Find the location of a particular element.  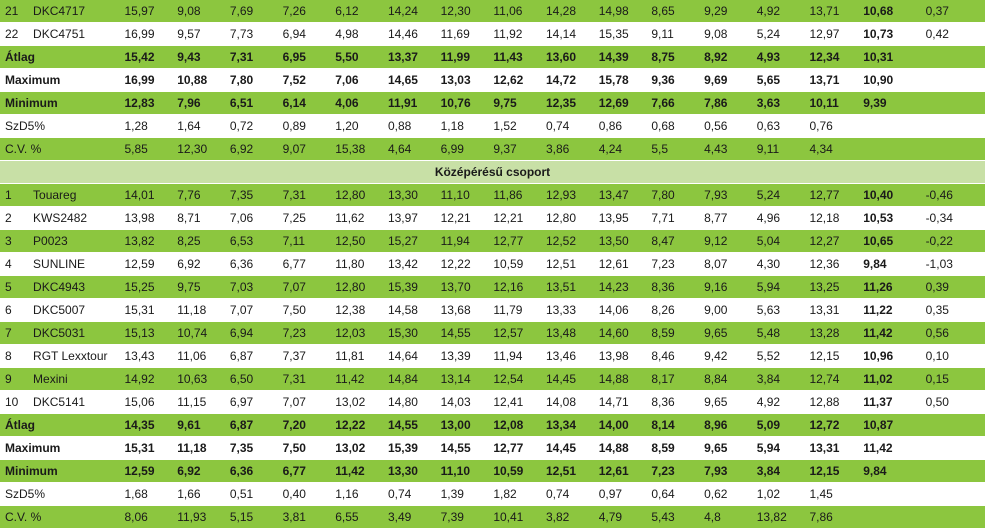

value-cell: 5,04 is located at coordinates (780, 241).